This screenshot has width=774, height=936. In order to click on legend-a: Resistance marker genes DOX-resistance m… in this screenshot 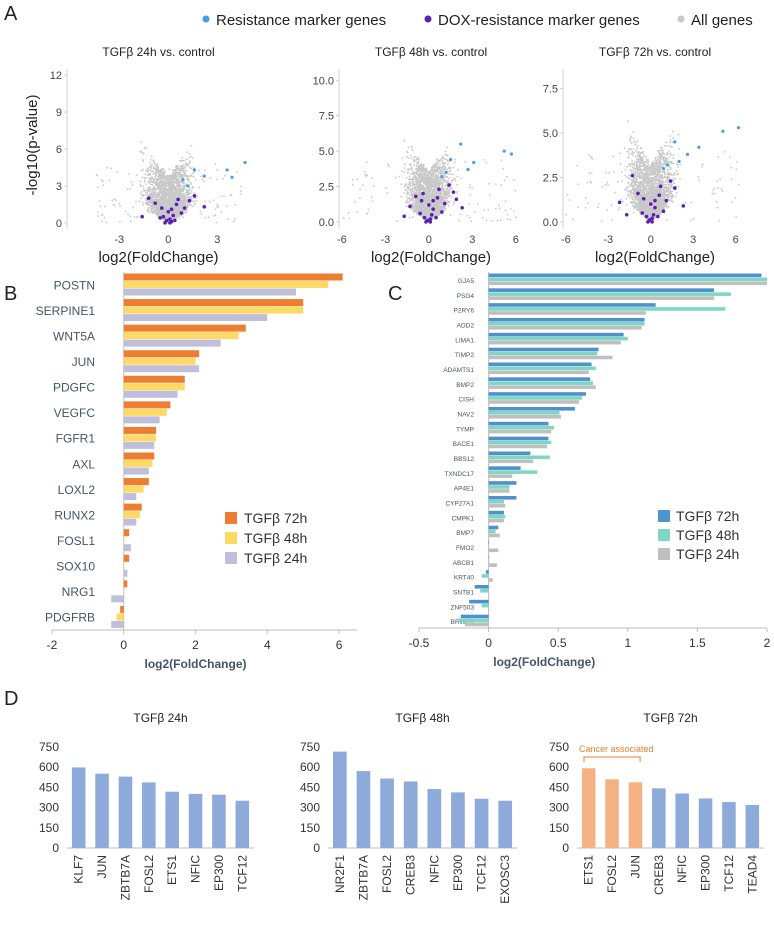, I will do `click(477, 20)`.